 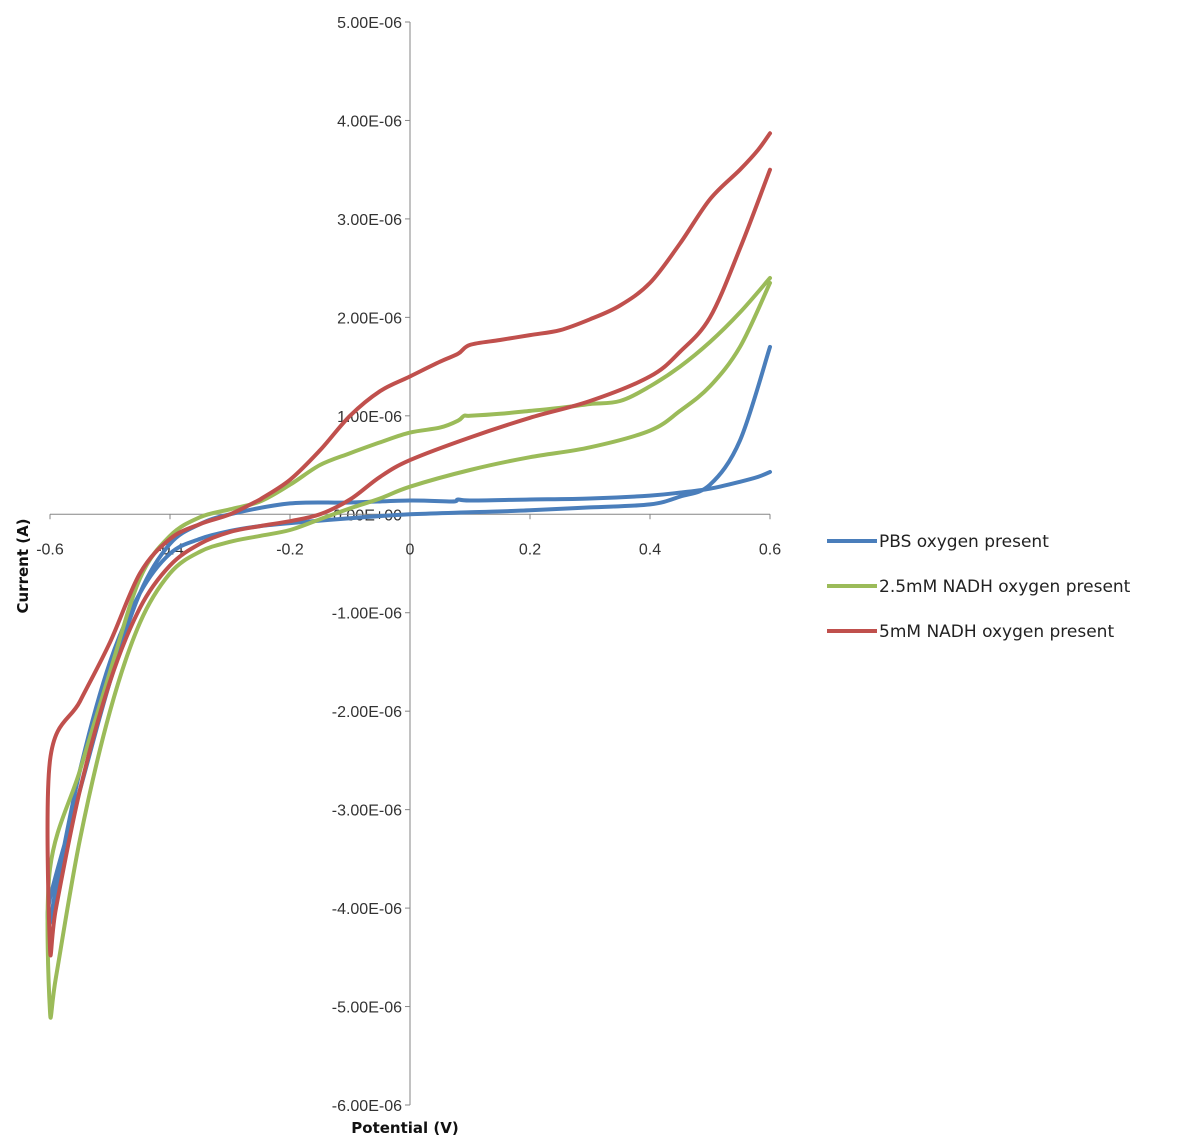 I want to click on y-tick-label: -3.00E-06, so click(x=367, y=811).